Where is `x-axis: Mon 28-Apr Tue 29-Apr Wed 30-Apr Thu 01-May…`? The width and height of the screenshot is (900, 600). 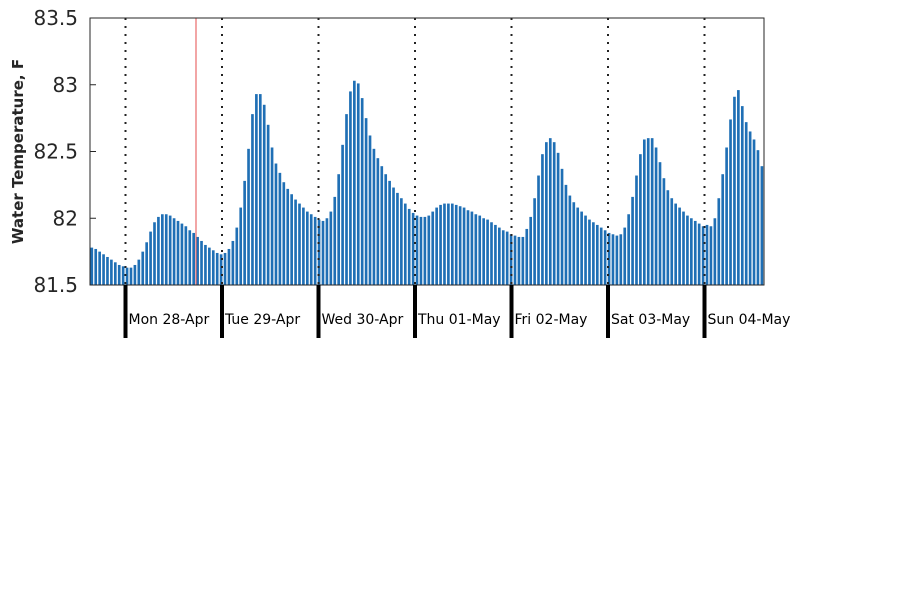 x-axis: Mon 28-Apr Tue 29-Apr Wed 30-Apr Thu 01-May… is located at coordinates (457, 311).